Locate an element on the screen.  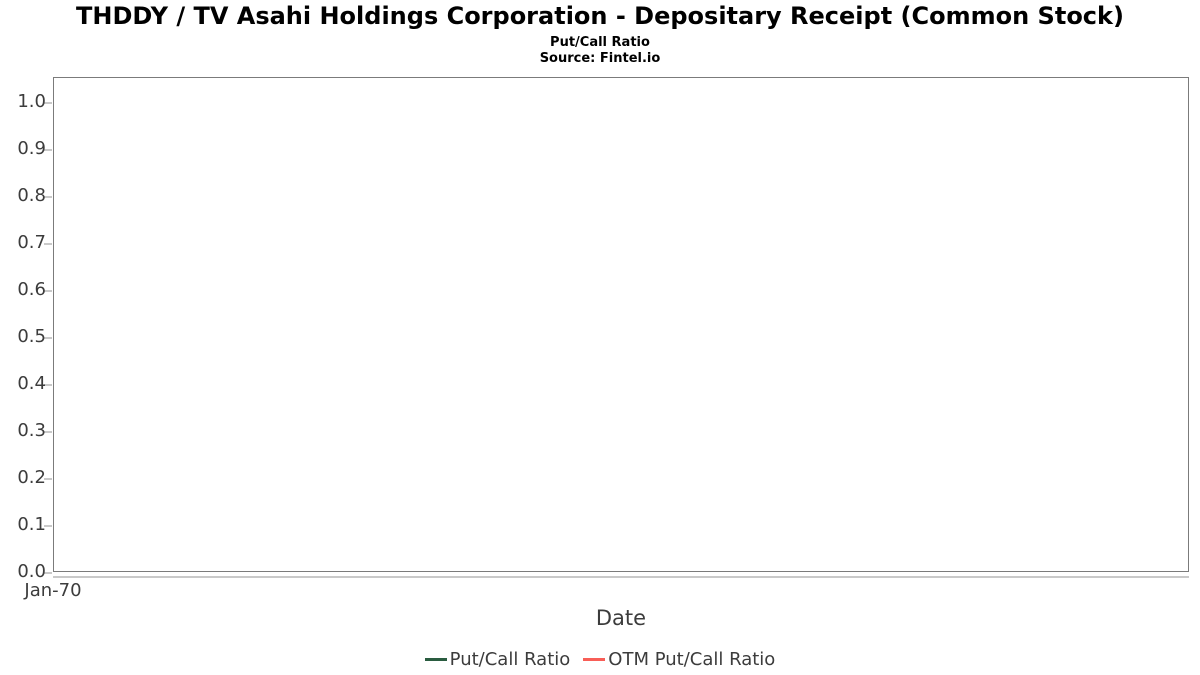
y-tick-label: 0.9 is located at coordinates (31, 148).